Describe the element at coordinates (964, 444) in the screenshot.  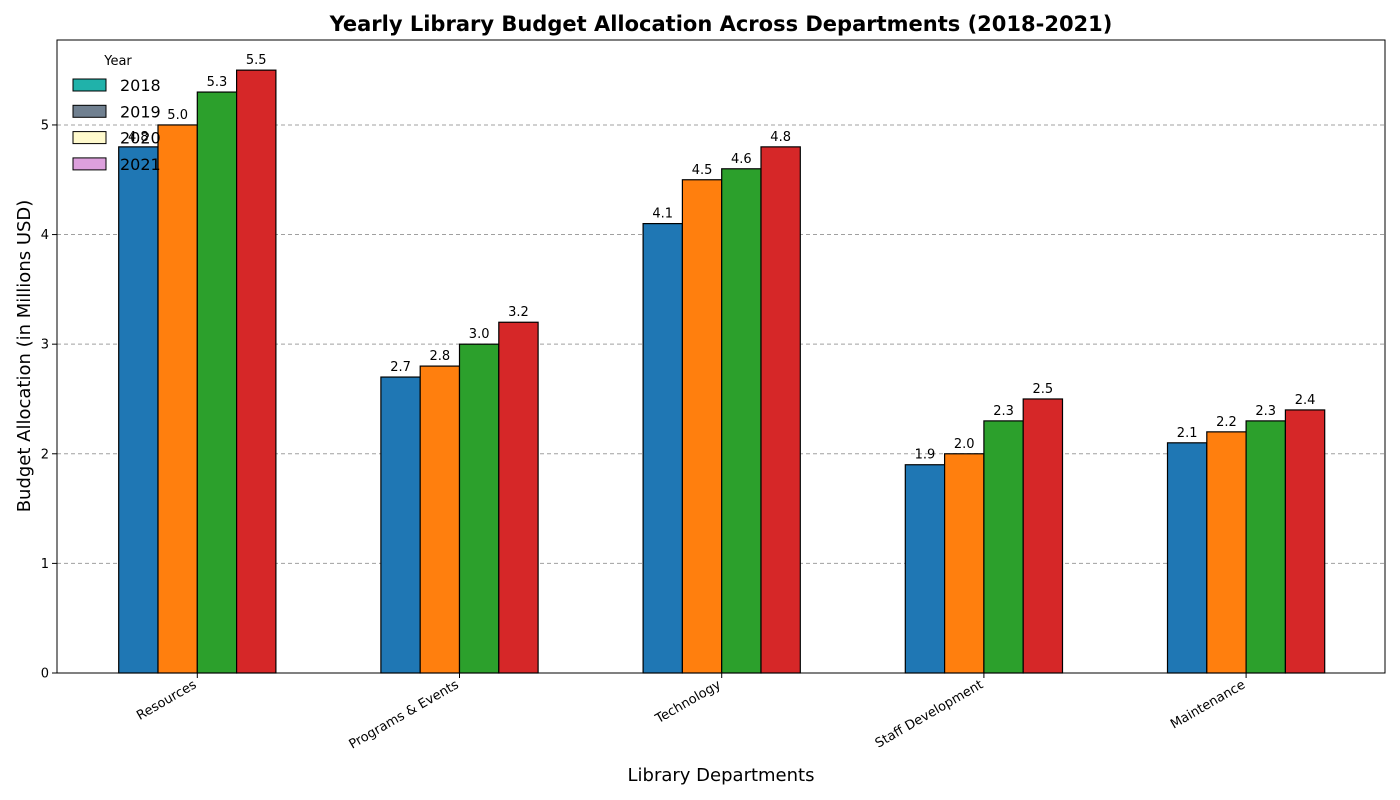
I see `bar-value-label: 2.0` at that location.